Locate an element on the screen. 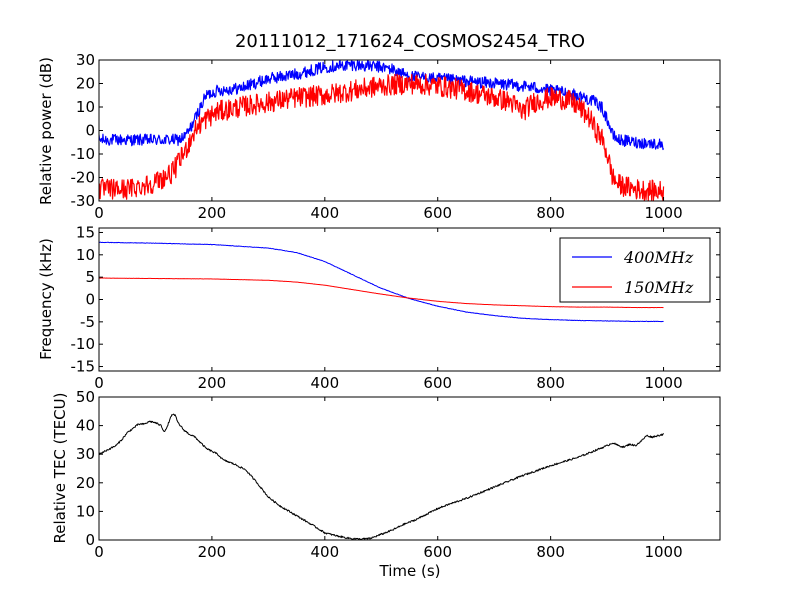 The image size is (800, 600). frequency-line-150mhz is located at coordinates (381, 293).